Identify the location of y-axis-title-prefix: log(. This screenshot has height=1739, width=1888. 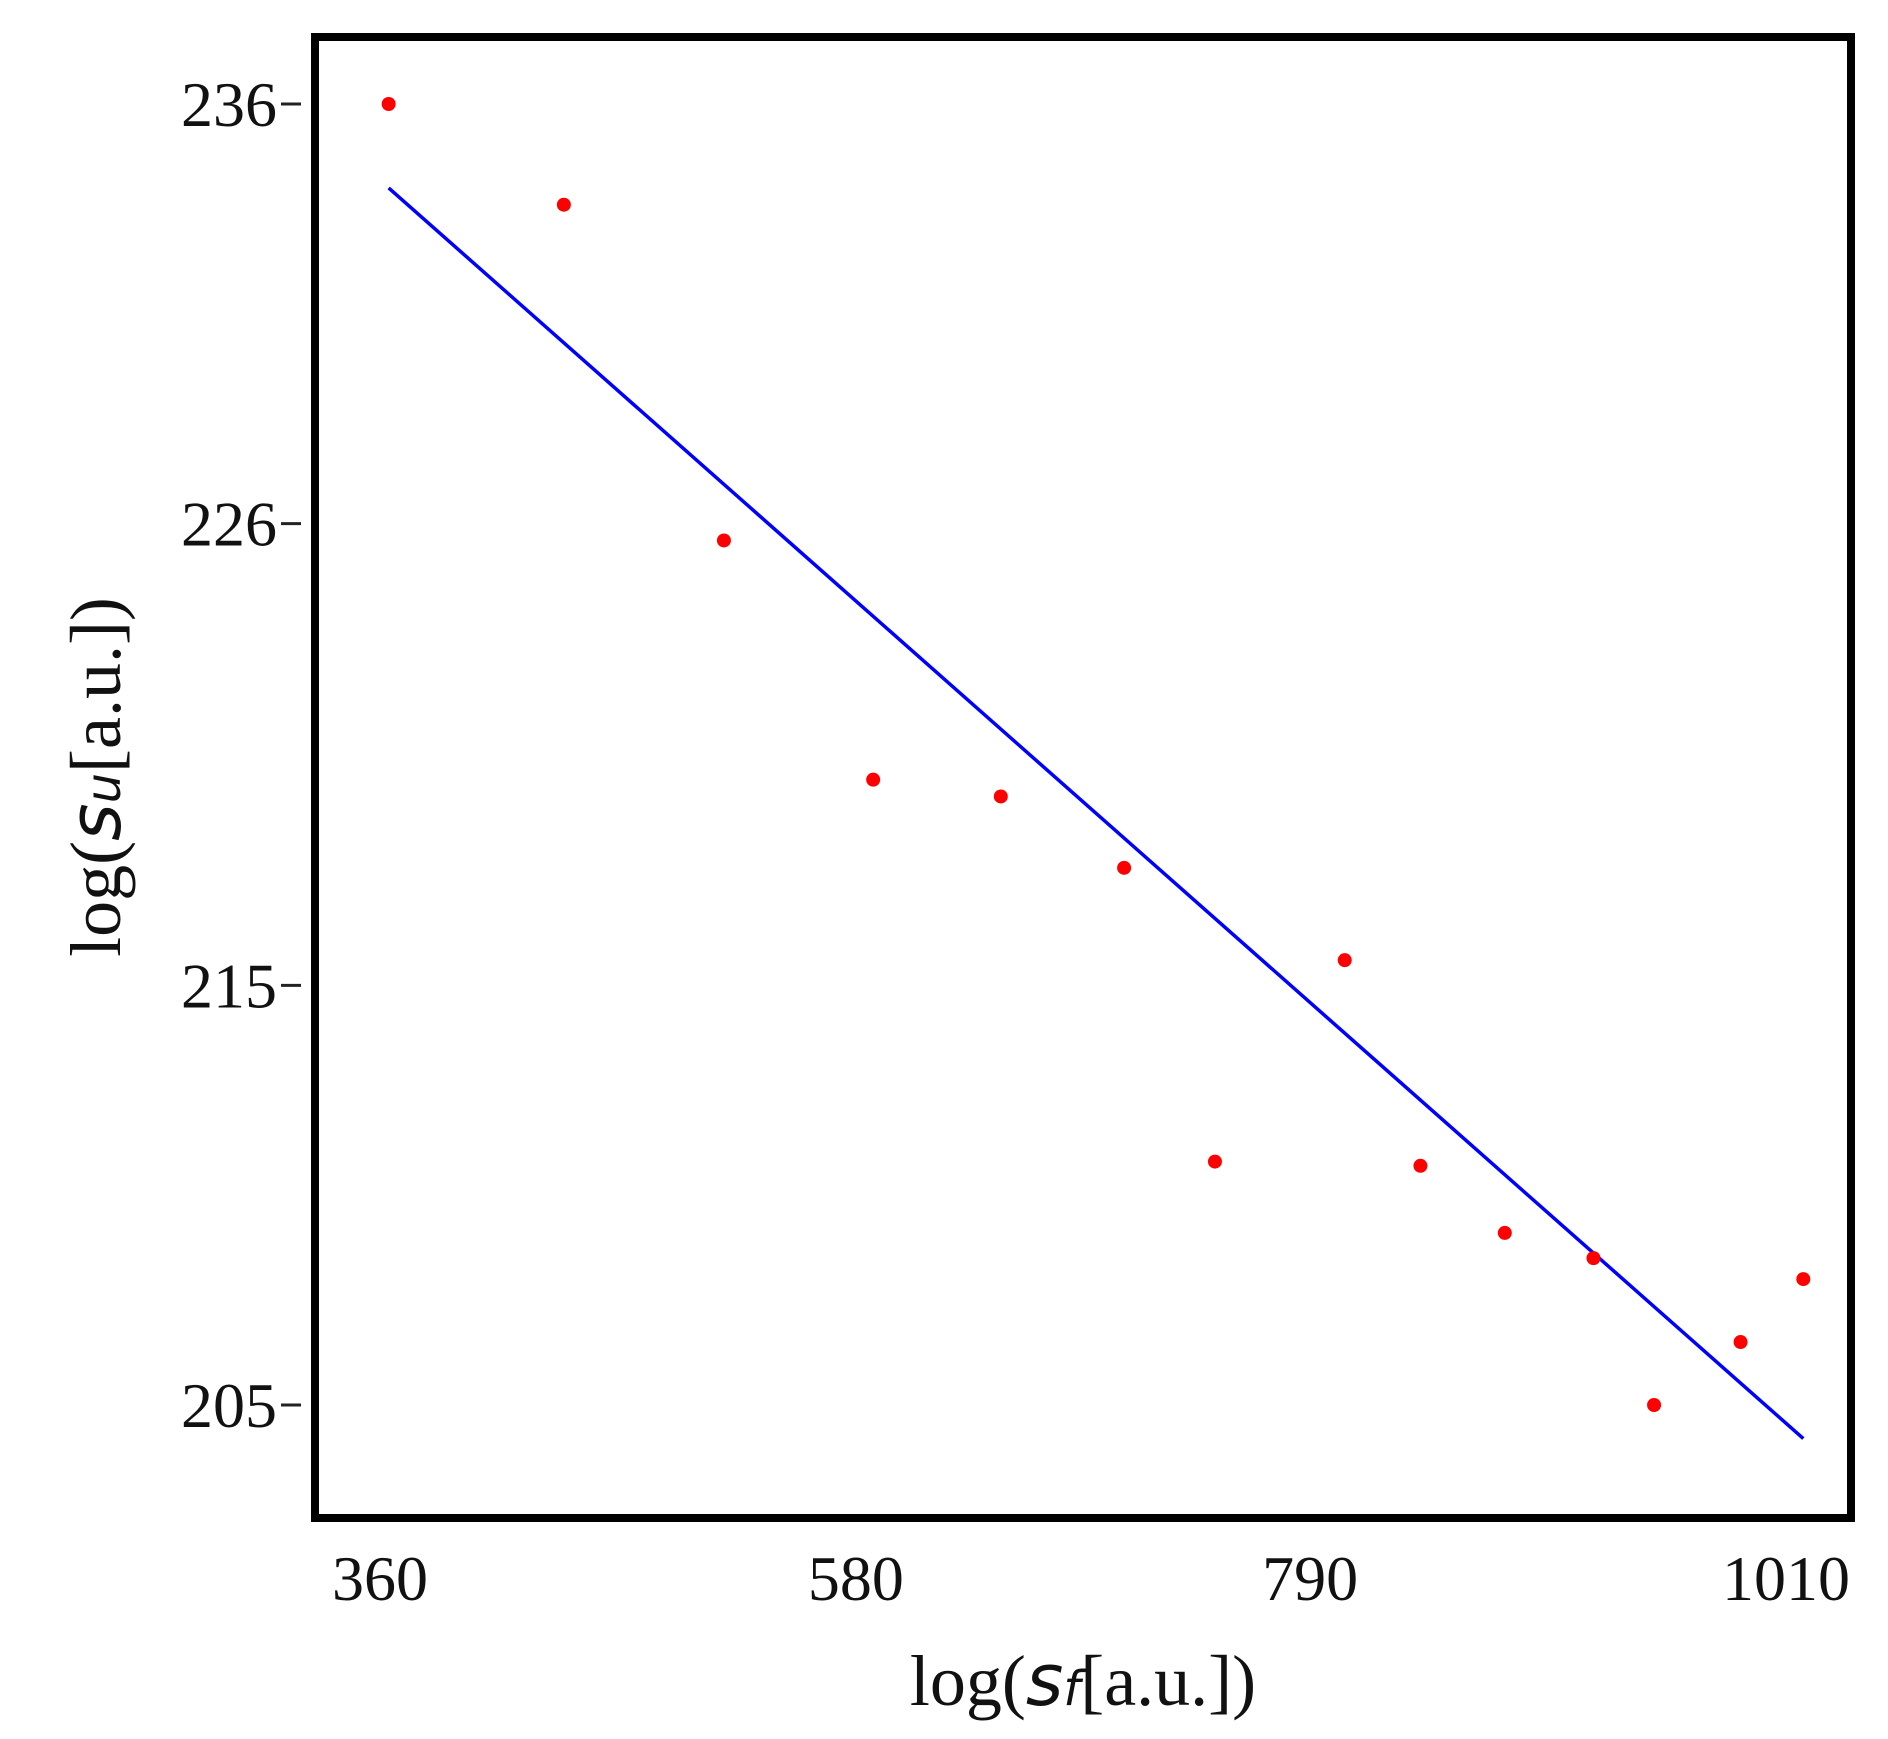
(96, 899).